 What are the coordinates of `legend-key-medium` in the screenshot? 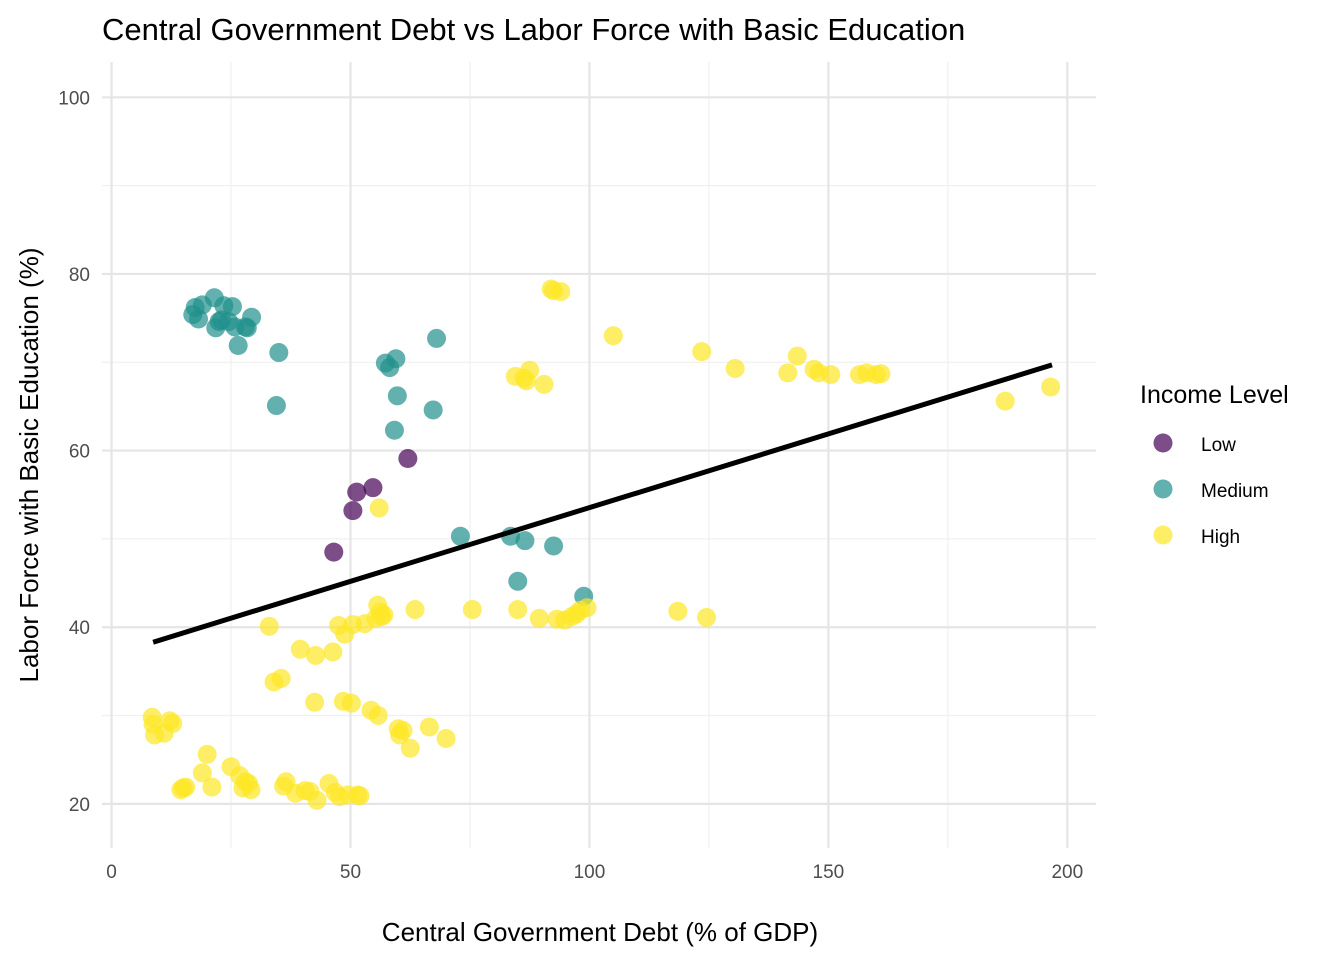 It's located at (1163, 489).